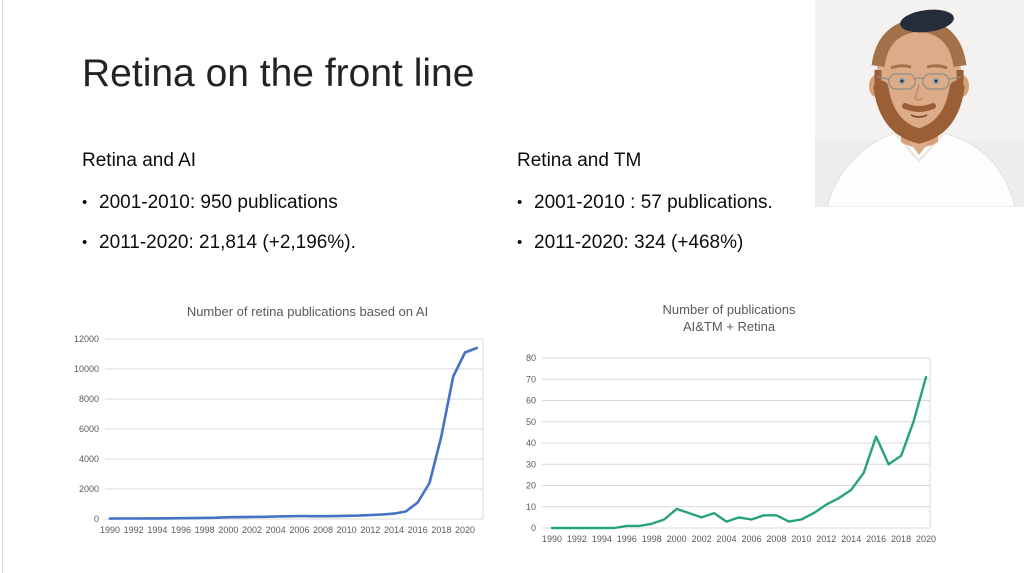 The width and height of the screenshot is (1024, 573). Describe the element at coordinates (531, 464) in the screenshot. I see `y-tick-label: 30` at that location.